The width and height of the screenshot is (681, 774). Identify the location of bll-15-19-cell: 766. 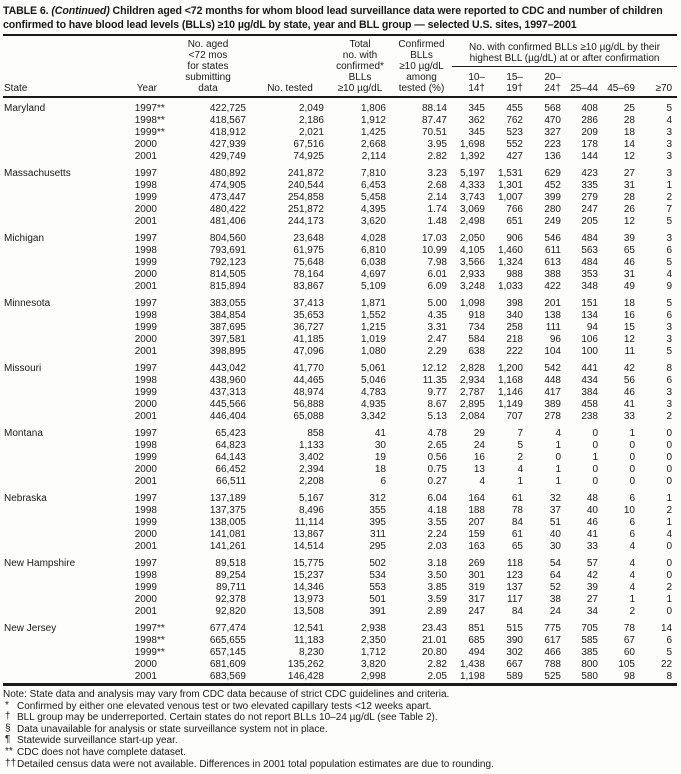
(514, 209).